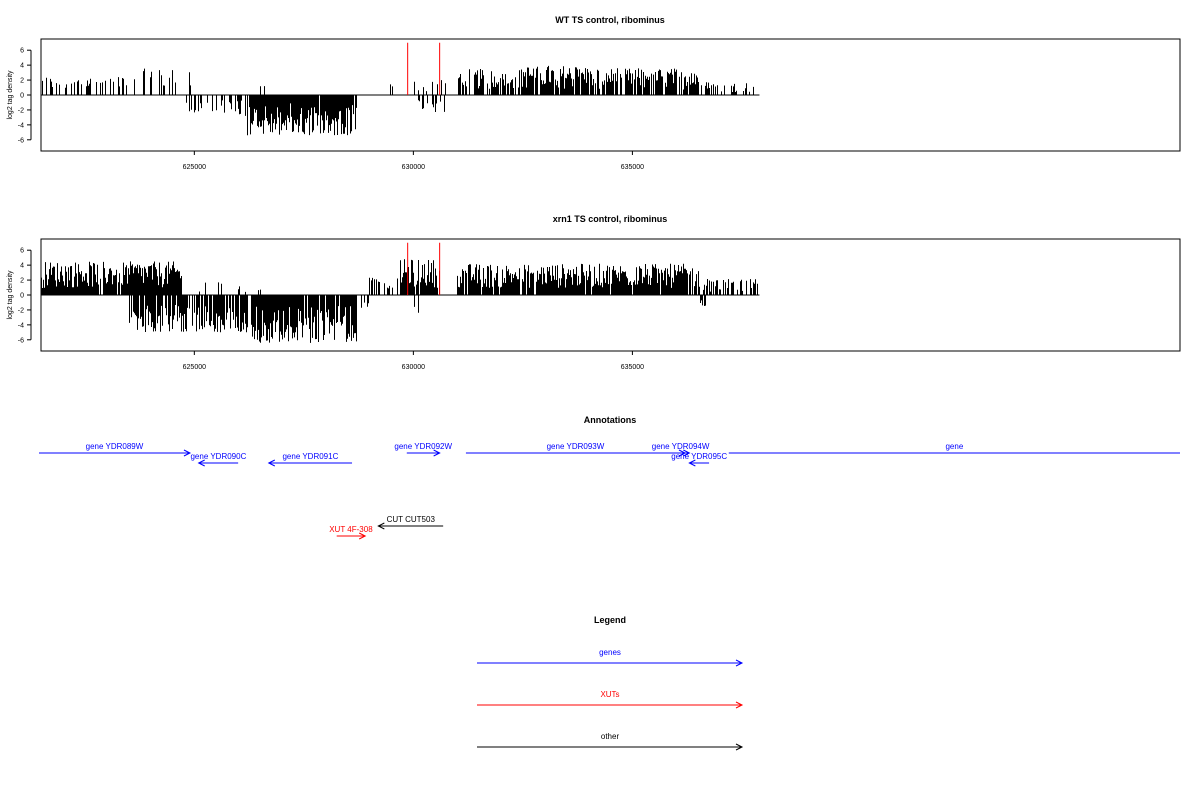 Image resolution: width=1200 pixels, height=800 pixels. What do you see at coordinates (218, 456) in the screenshot?
I see `feature-label: gene YDR090C` at bounding box center [218, 456].